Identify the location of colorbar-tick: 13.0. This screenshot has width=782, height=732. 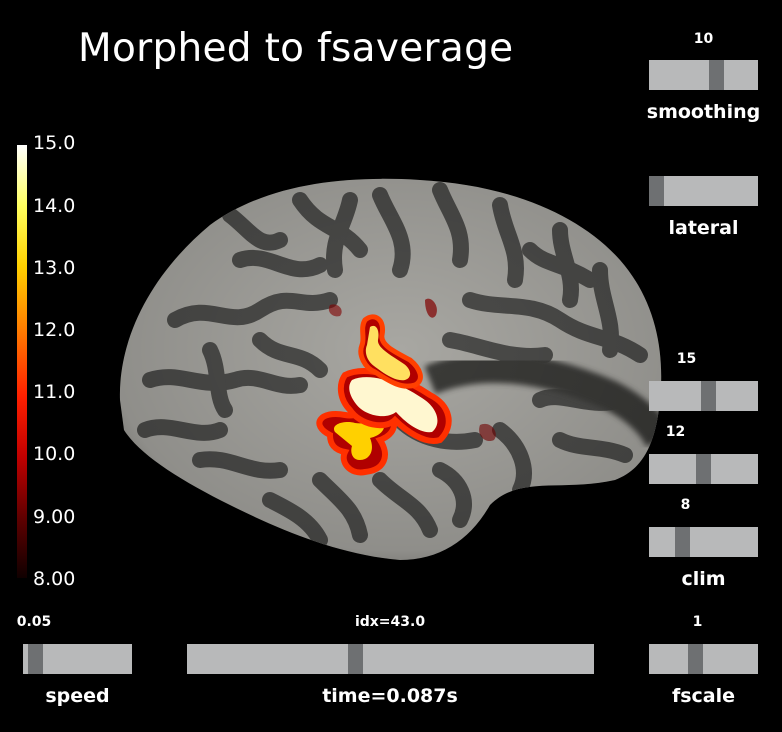
(54, 268).